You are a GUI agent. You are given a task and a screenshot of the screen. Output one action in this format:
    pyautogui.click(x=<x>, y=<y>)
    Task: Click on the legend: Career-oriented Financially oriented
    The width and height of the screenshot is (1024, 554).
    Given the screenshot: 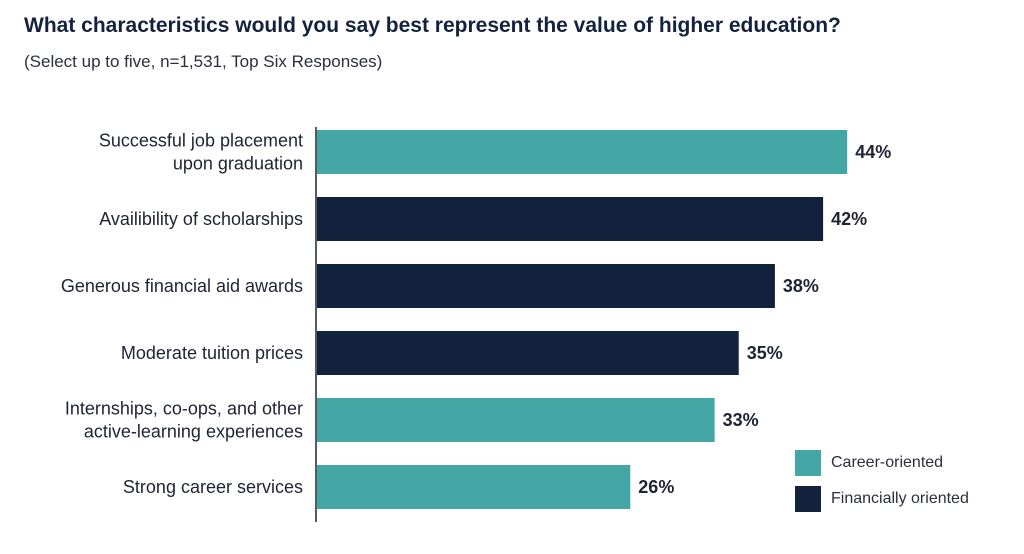 What is the action you would take?
    pyautogui.click(x=882, y=486)
    